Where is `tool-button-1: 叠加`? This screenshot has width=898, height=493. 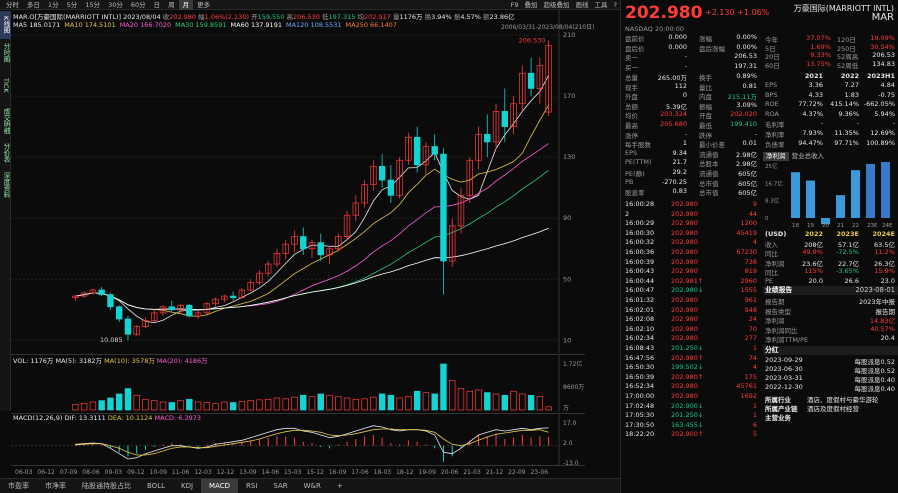 tool-button-1: 叠加 is located at coordinates (531, 4).